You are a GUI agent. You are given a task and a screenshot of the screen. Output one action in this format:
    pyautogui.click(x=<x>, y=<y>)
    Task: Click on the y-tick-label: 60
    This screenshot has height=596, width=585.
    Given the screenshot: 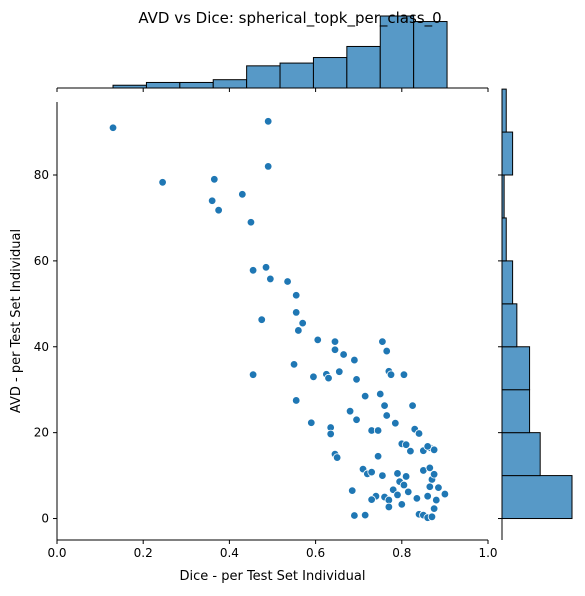 What is the action you would take?
    pyautogui.click(x=41, y=261)
    